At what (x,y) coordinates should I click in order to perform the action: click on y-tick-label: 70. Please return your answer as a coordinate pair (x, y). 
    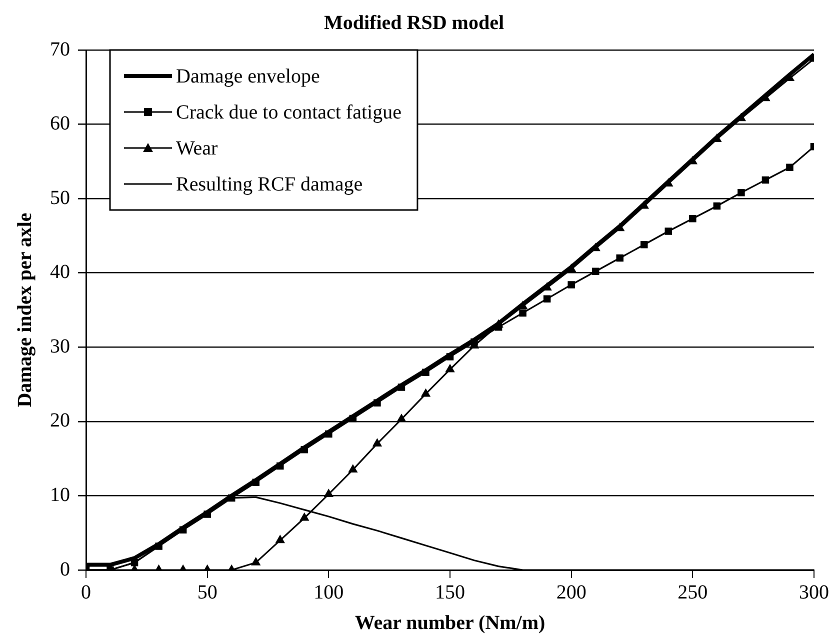
    Looking at the image, I should click on (60, 49).